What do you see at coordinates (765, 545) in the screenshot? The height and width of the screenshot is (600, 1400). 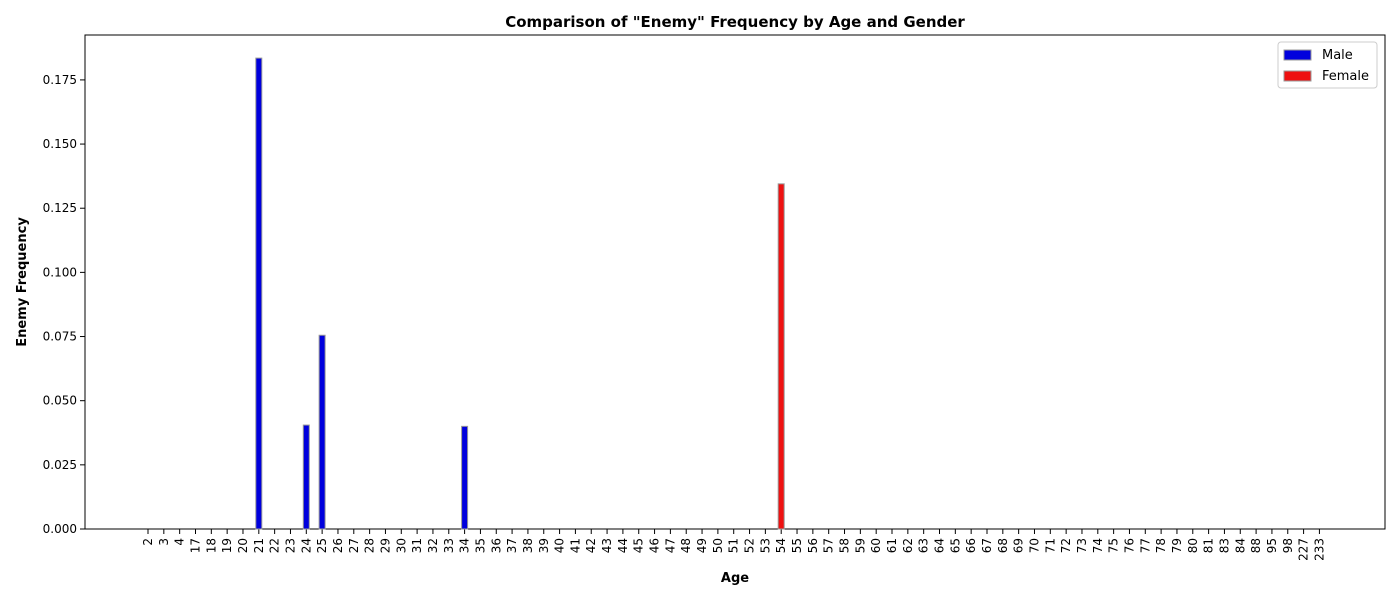 I see `x-tick-label: 53` at bounding box center [765, 545].